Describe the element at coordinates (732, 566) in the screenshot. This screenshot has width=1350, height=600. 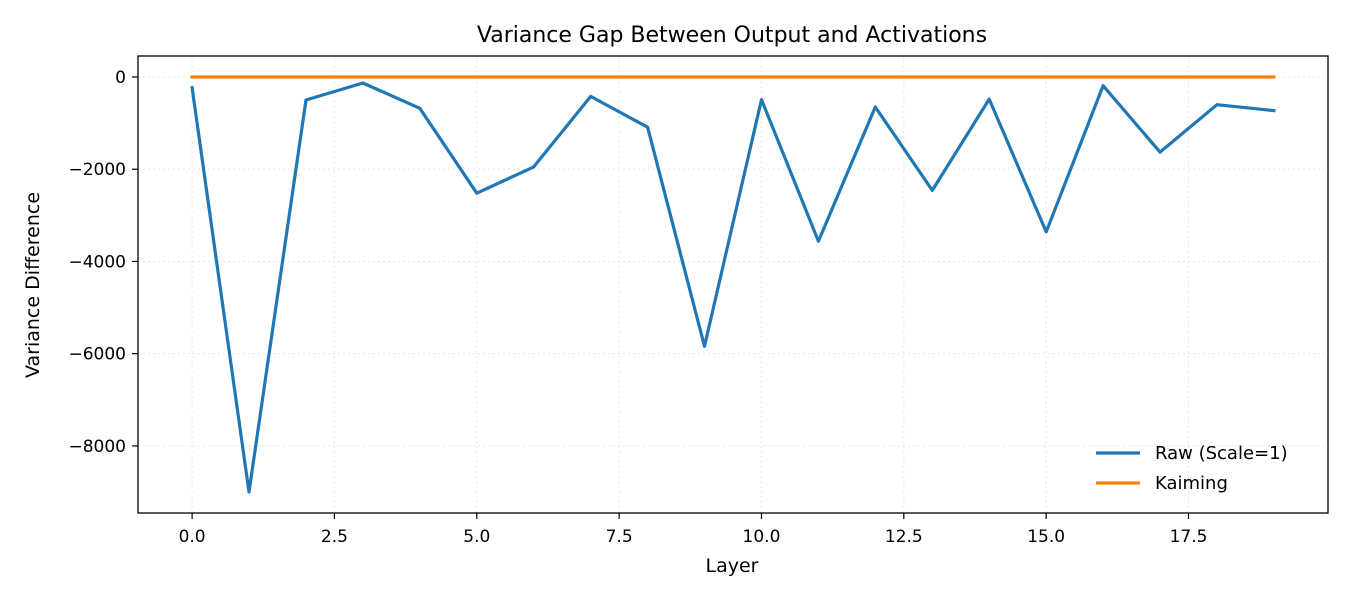
I see `x-axis-label: Layer` at that location.